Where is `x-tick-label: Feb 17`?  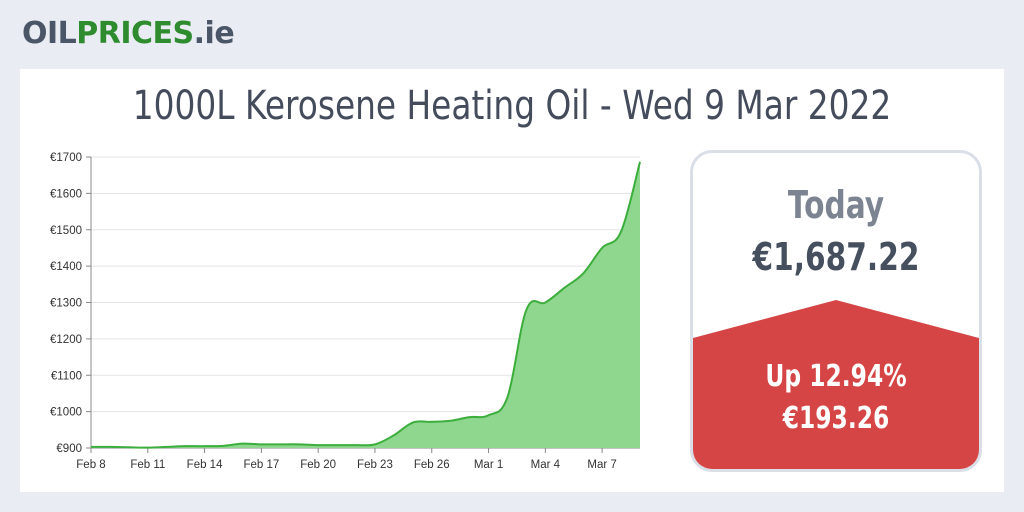 x-tick-label: Feb 17 is located at coordinates (261, 465).